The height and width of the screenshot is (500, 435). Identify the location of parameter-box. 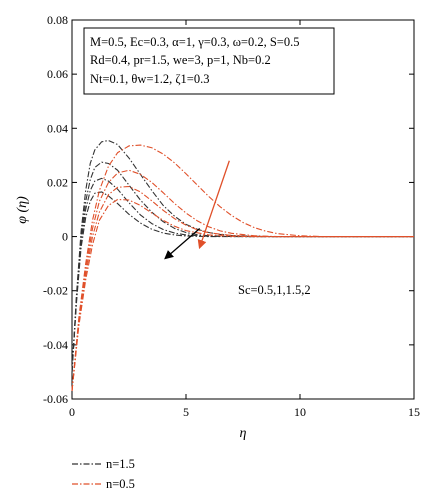
(209, 61).